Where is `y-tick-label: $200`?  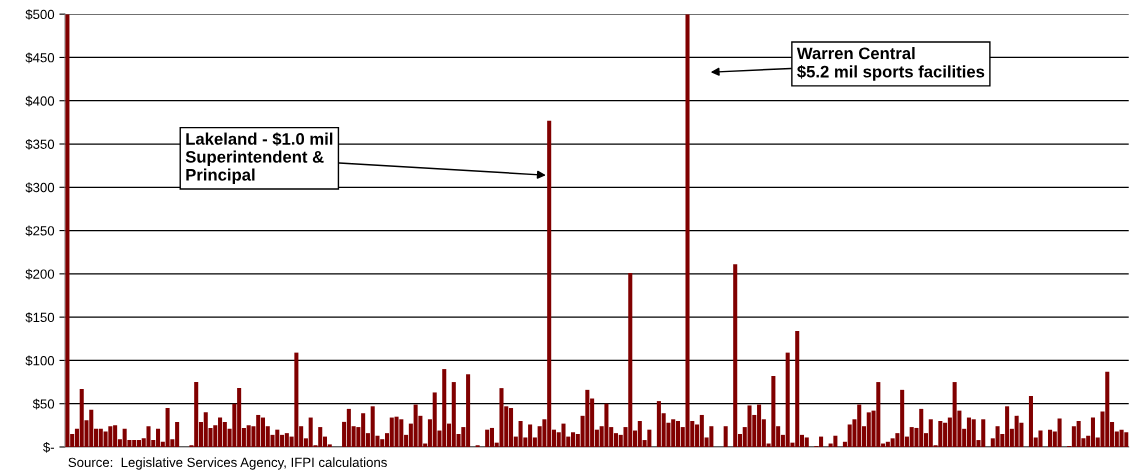
y-tick-label: $200 is located at coordinates (40, 274).